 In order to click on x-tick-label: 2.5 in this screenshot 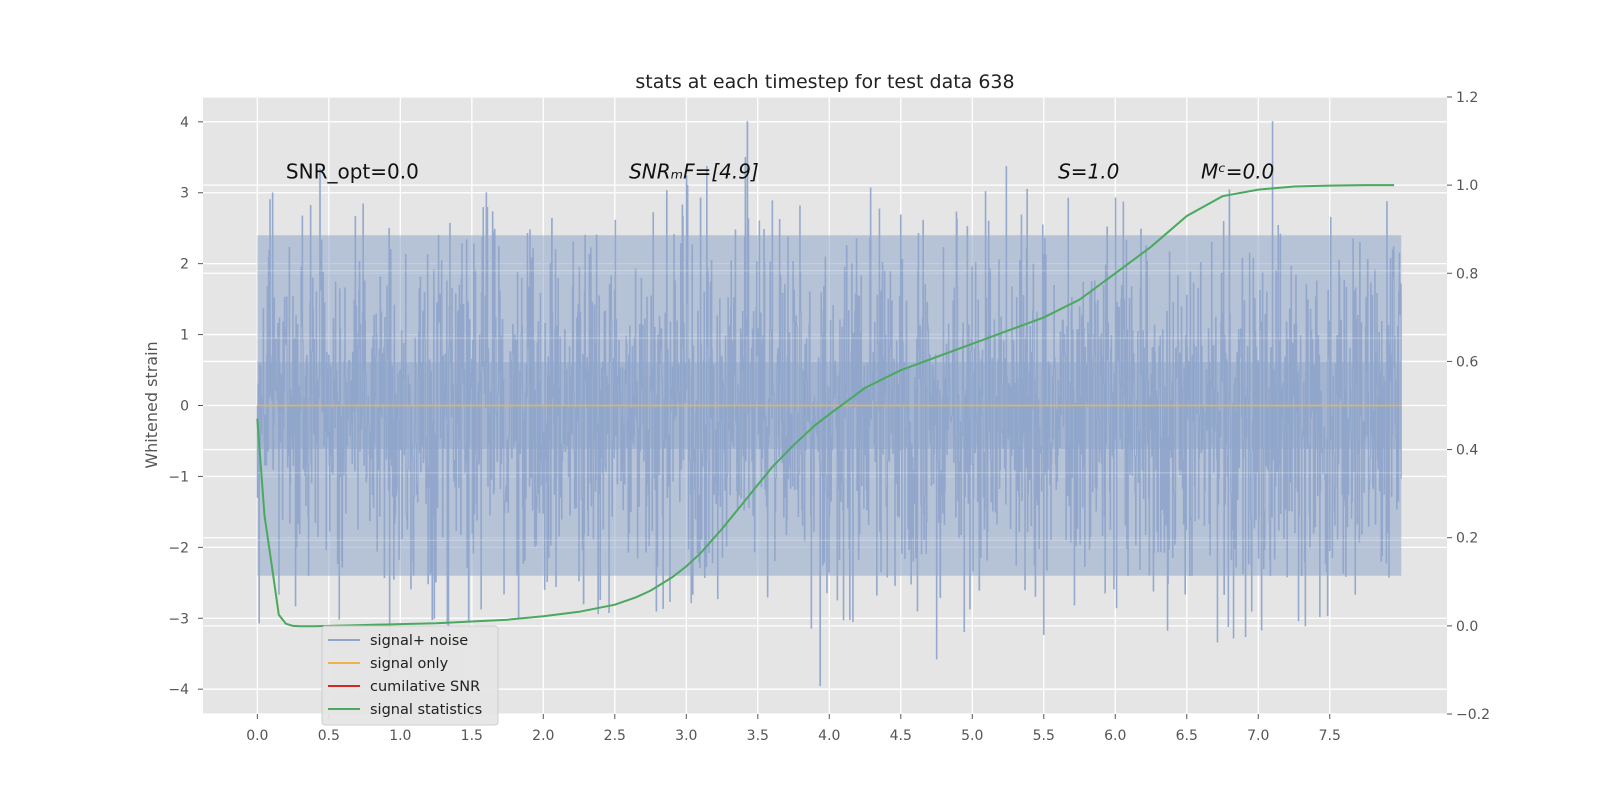, I will do `click(615, 736)`.